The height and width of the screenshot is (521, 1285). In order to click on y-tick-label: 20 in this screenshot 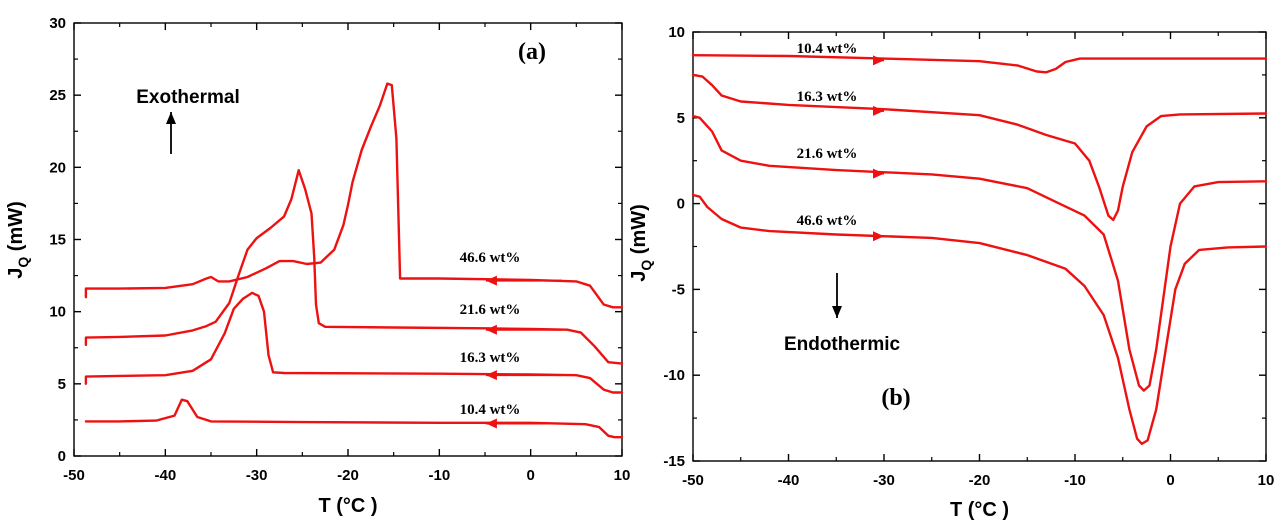, I will do `click(57, 167)`.